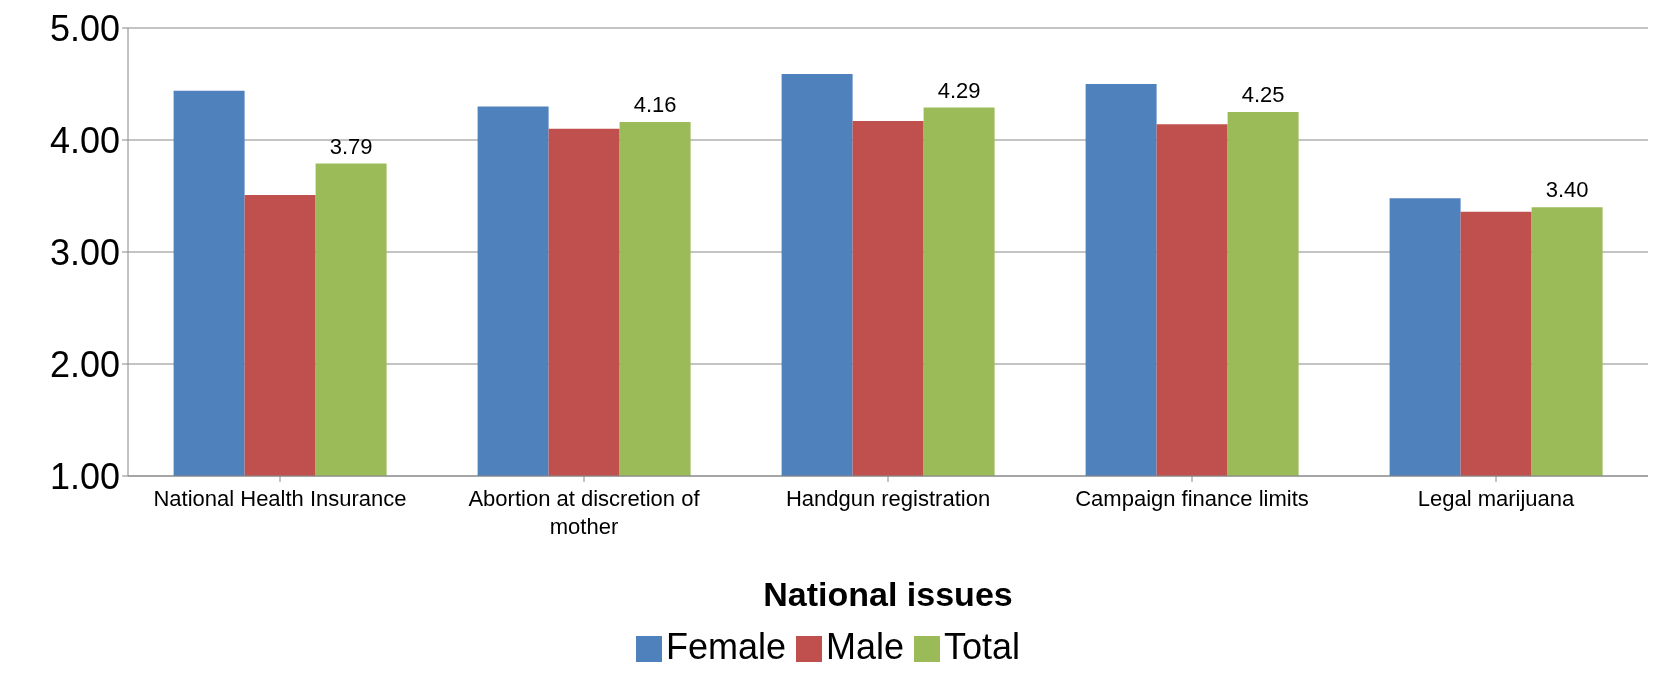 The height and width of the screenshot is (683, 1670). Describe the element at coordinates (1567, 190) in the screenshot. I see `data-label: 3.40` at that location.